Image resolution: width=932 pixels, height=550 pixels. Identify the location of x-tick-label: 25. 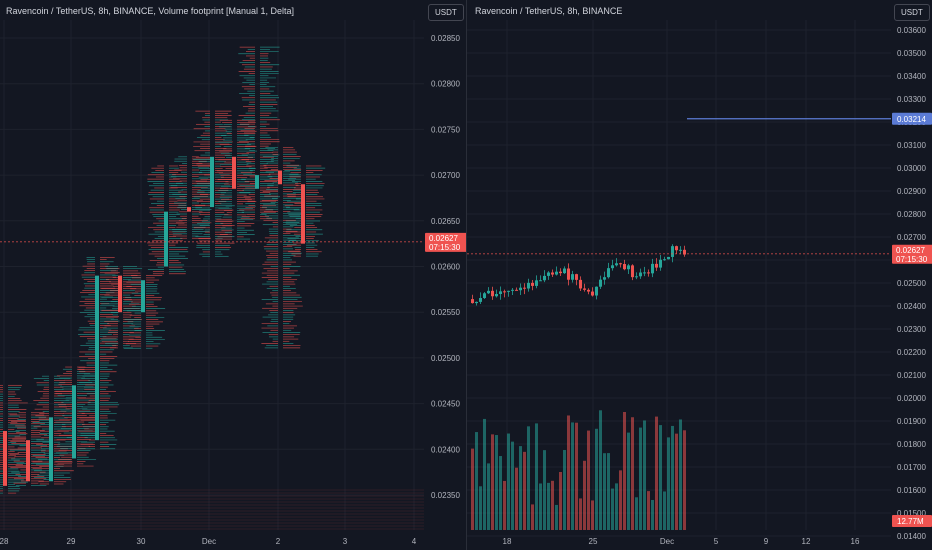
(593, 541).